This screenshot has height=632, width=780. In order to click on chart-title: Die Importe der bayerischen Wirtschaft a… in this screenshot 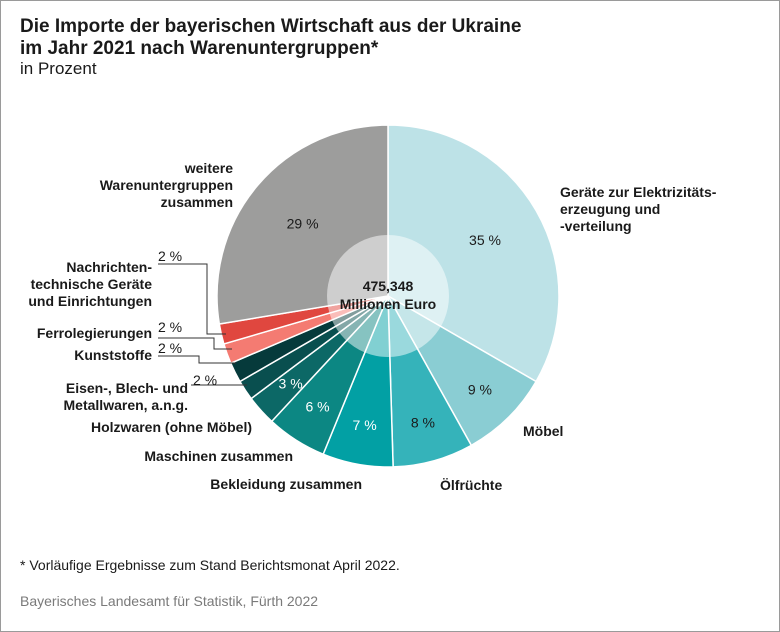, I will do `click(271, 37)`.